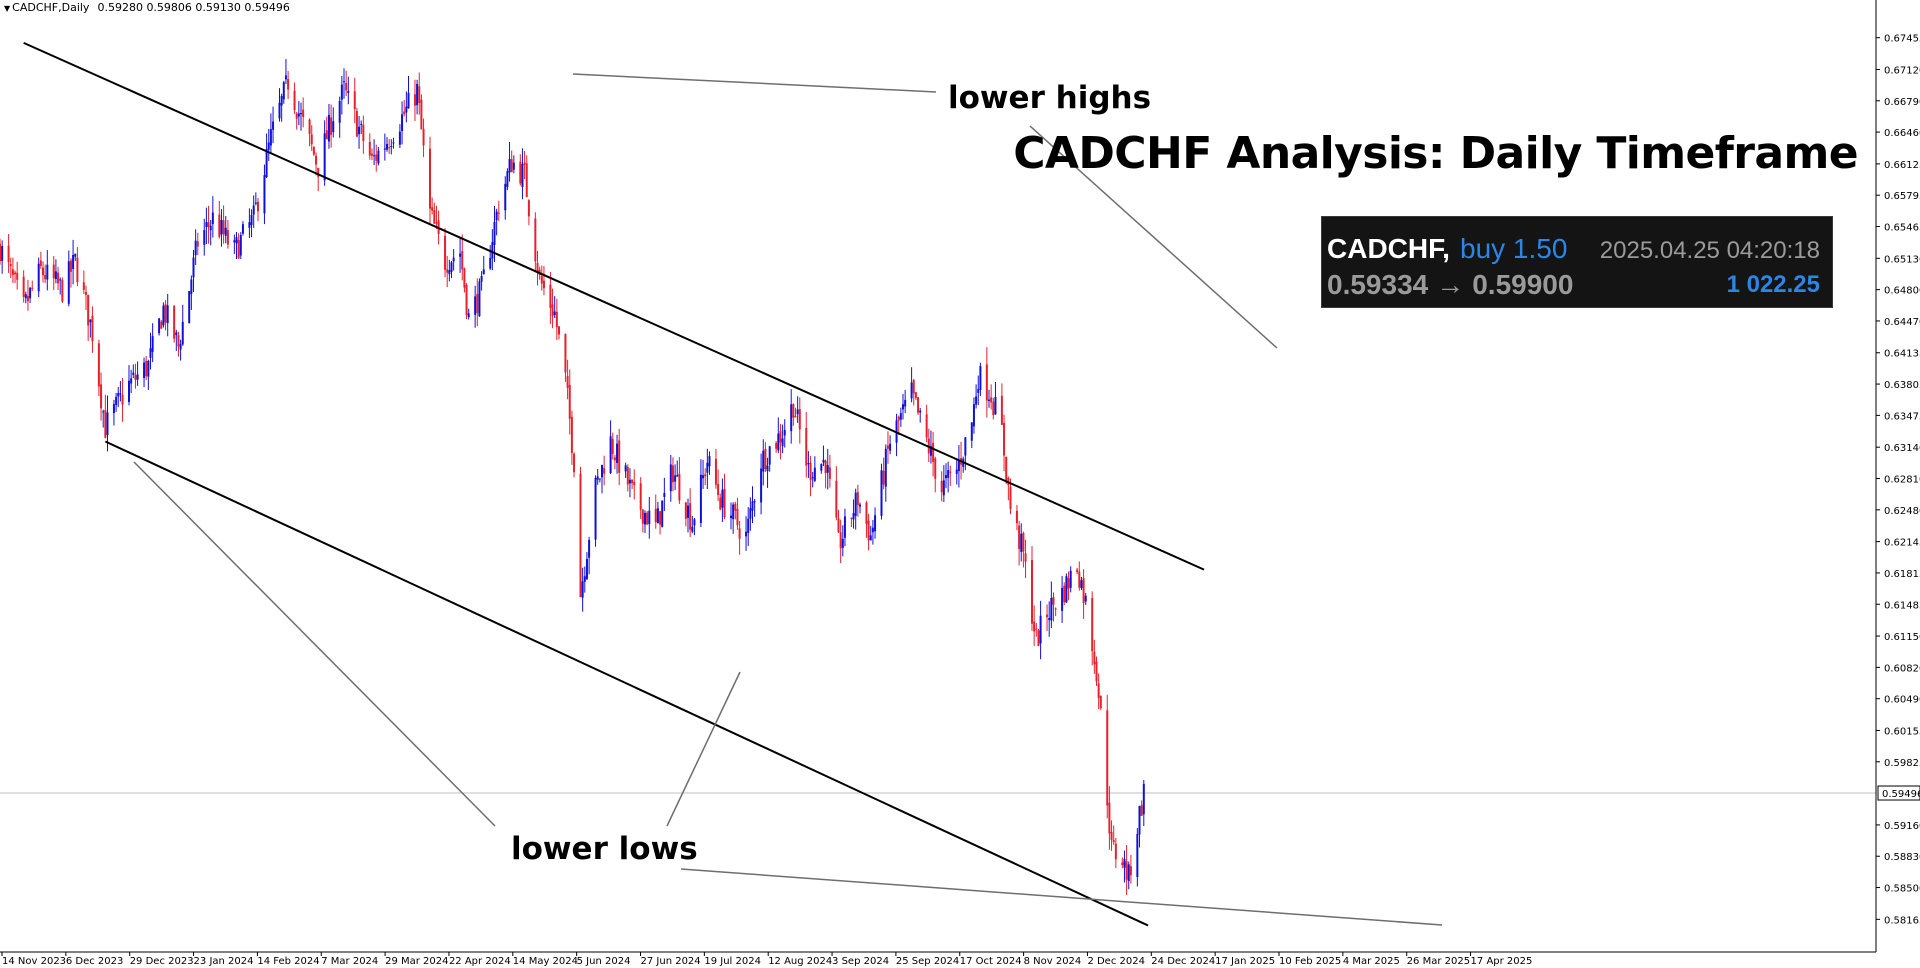  I want to click on y-tick-label: 0.65465, so click(1902, 228).